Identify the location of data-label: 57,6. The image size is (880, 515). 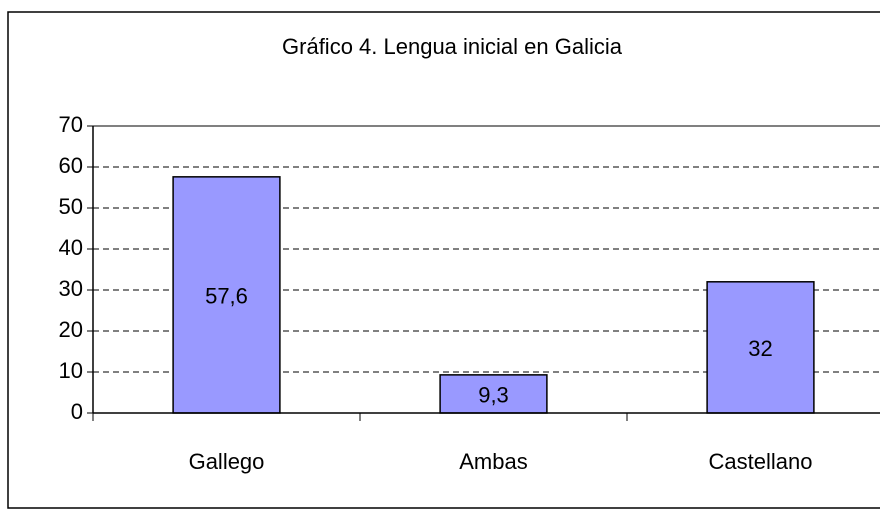
(226, 296).